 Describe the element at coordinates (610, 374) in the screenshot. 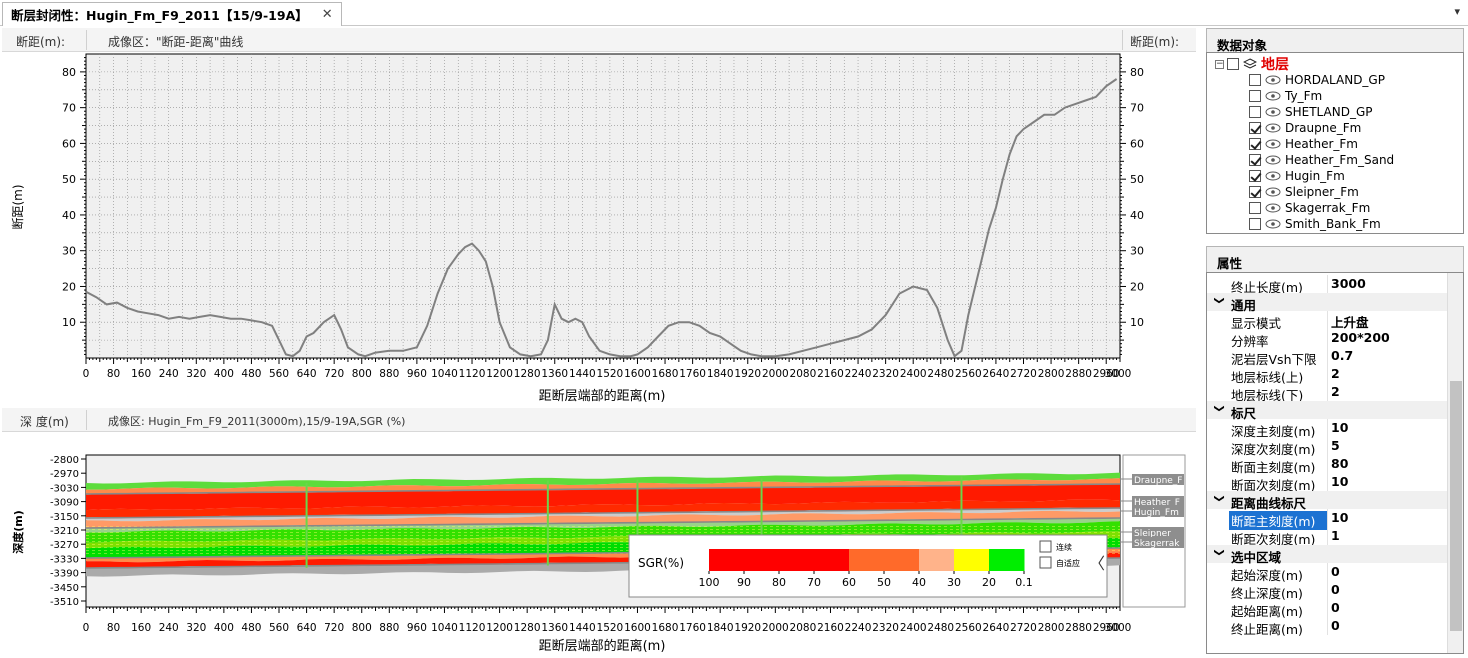

I see `x-tick-label: 1520` at that location.